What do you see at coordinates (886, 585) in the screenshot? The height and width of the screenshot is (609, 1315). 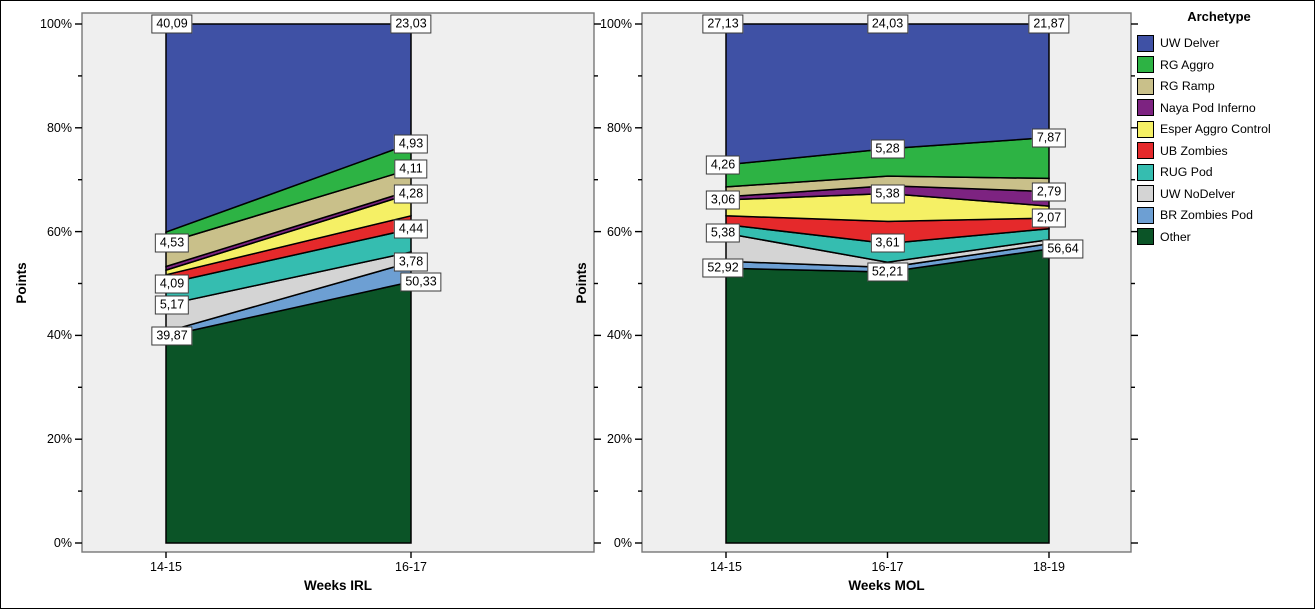 I see `x-axis-title: Weeks MOL` at bounding box center [886, 585].